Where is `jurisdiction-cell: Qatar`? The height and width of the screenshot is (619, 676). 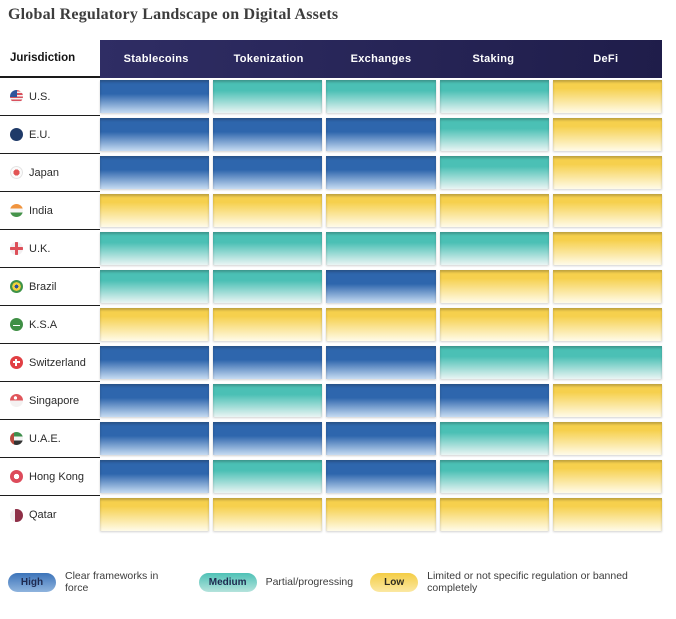 jurisdiction-cell: Qatar is located at coordinates (50, 515).